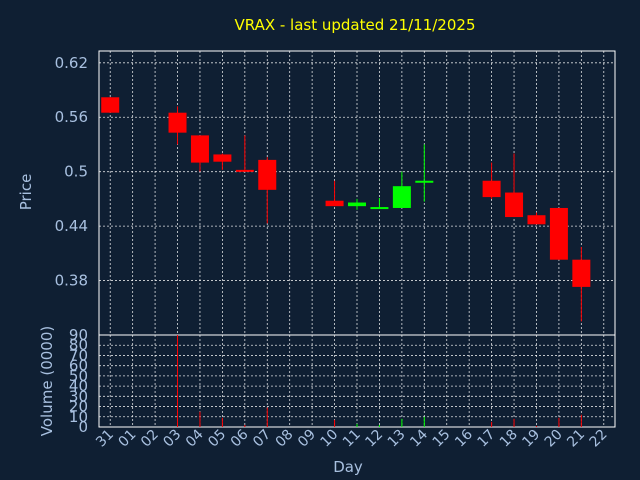 The height and width of the screenshot is (480, 640). Describe the element at coordinates (78, 376) in the screenshot. I see `volume-tick-label: 50` at that location.